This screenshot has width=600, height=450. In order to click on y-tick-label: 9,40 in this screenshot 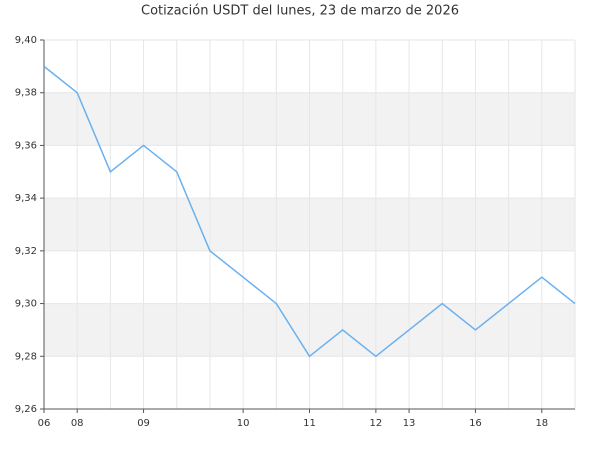, I will do `click(26, 40)`.